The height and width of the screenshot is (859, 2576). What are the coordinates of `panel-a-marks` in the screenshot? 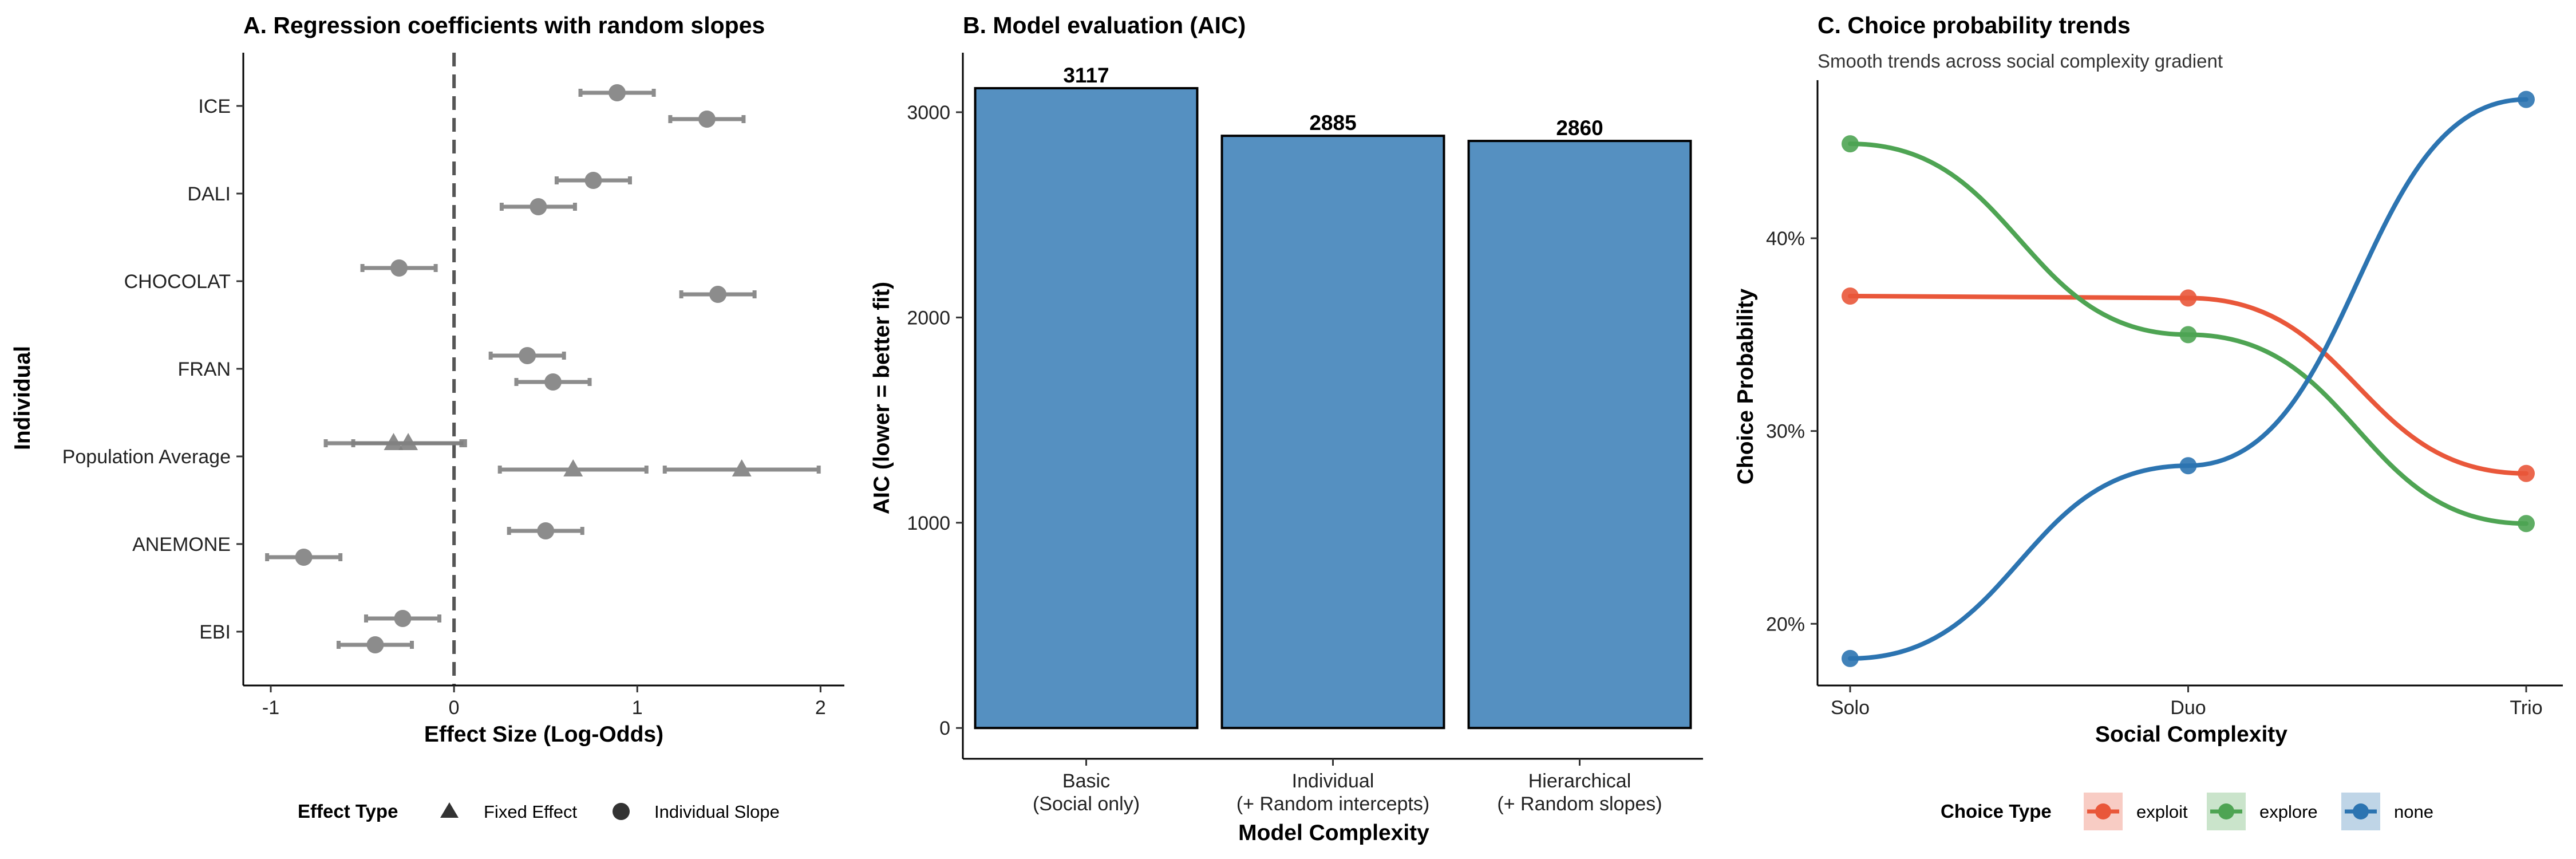 It's located at (543, 368).